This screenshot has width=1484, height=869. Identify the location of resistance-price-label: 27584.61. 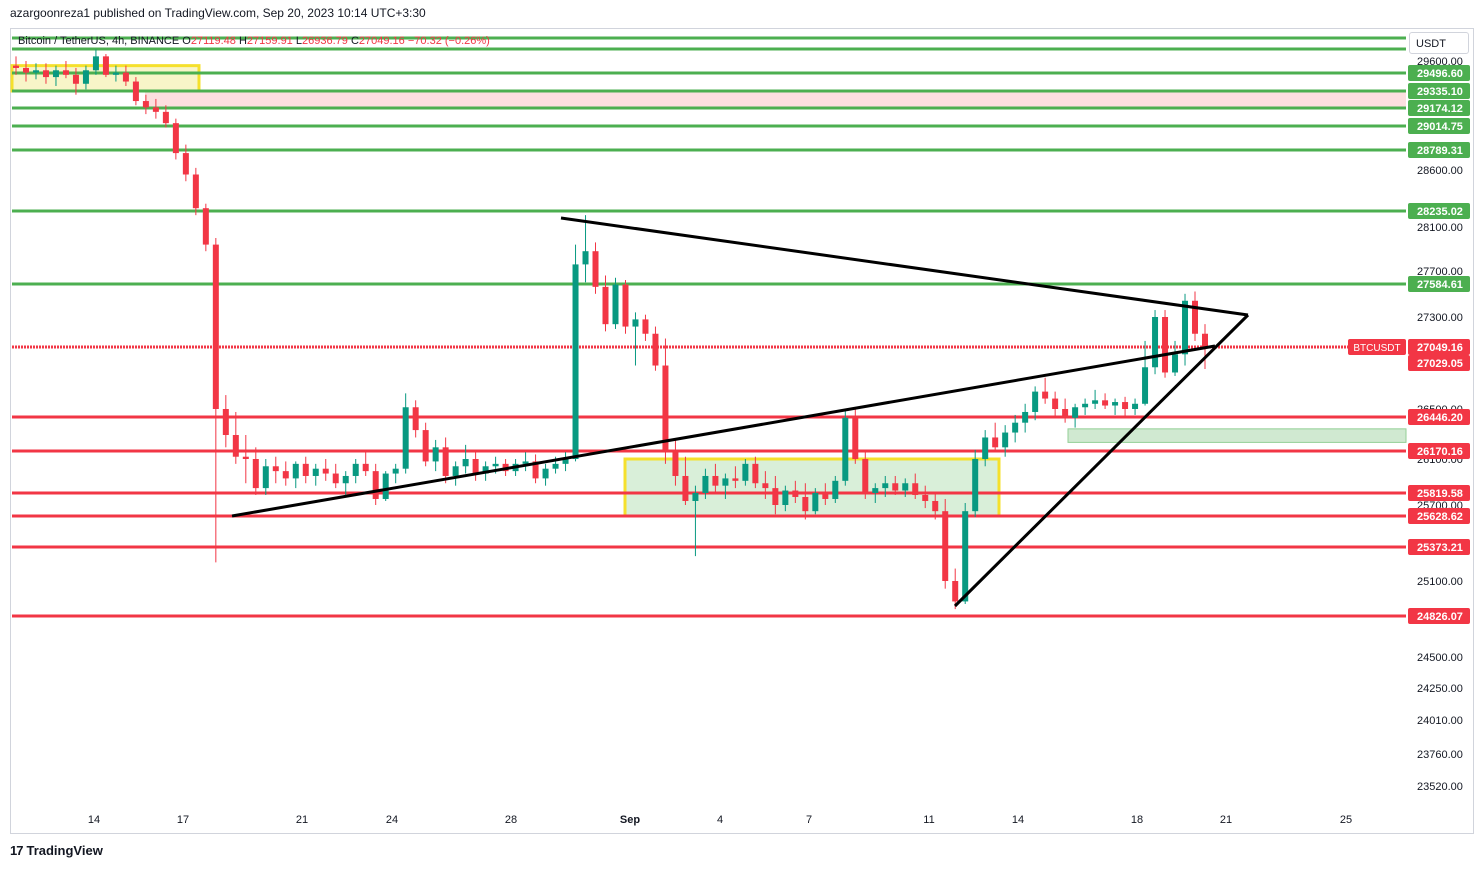
(1439, 284).